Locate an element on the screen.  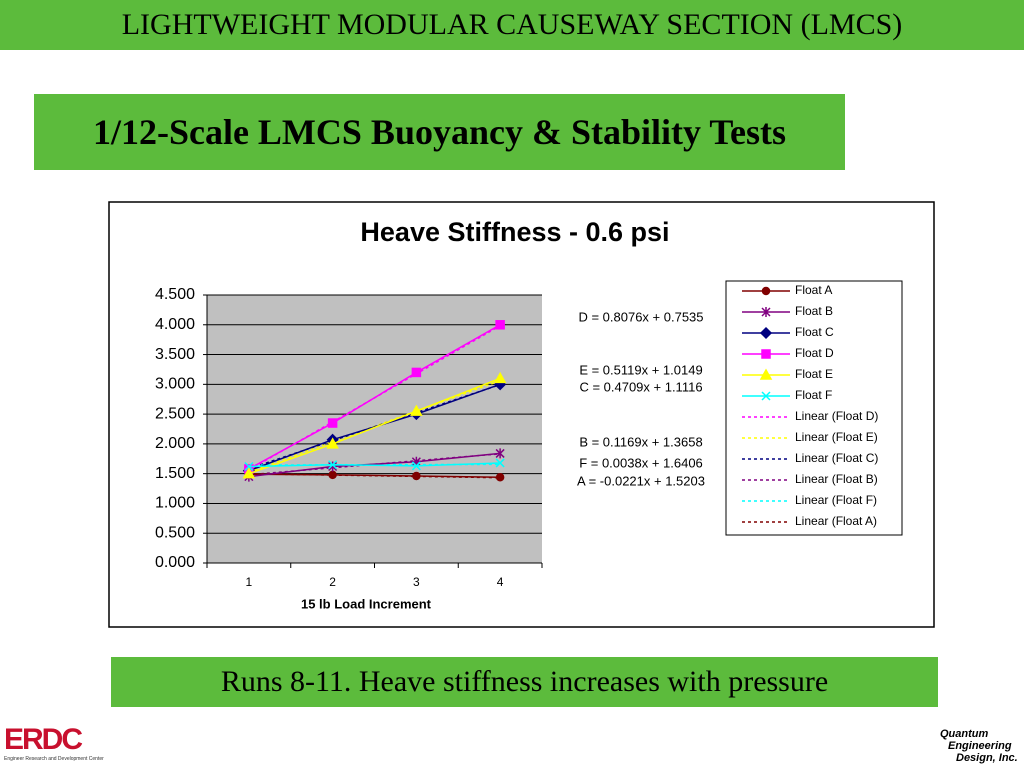
trendline-equation: A = -0.0221x + 1.5203 is located at coordinates (641, 480).